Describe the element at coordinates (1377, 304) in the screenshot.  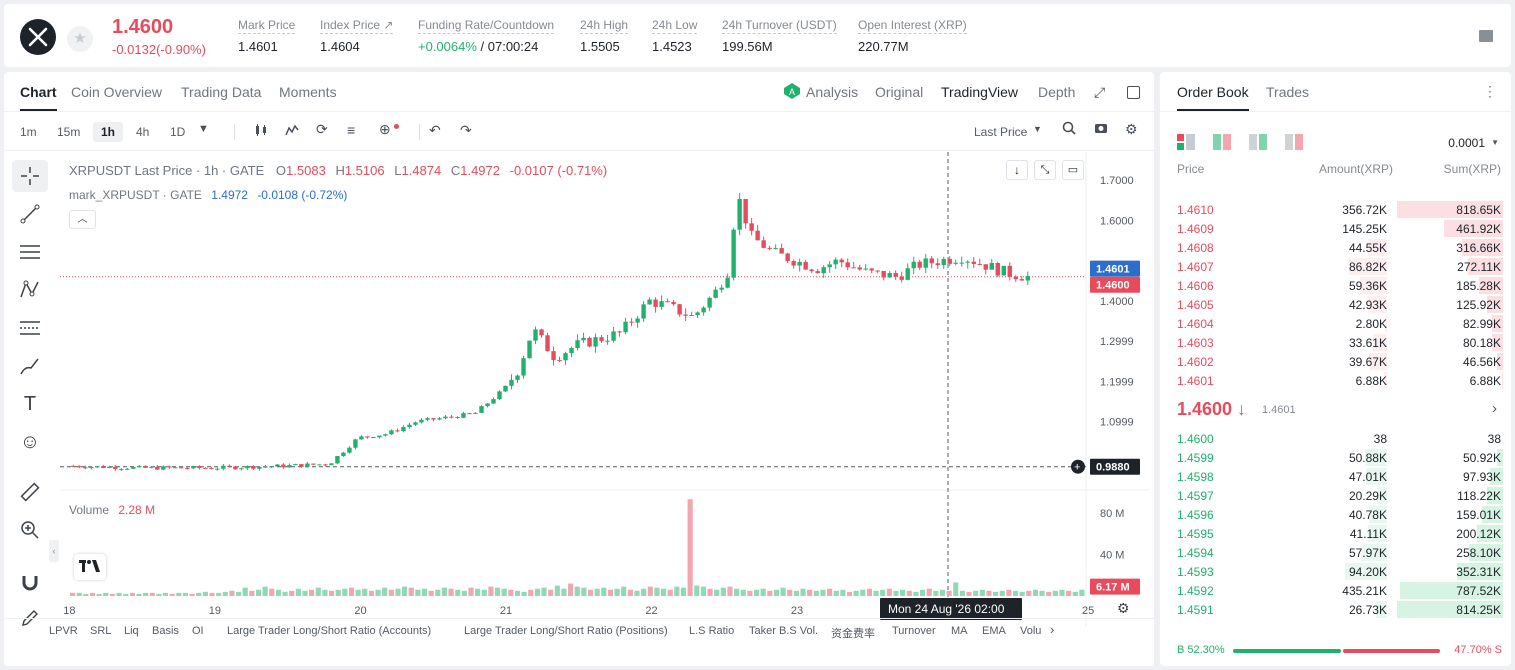
I see `amount-bar` at that location.